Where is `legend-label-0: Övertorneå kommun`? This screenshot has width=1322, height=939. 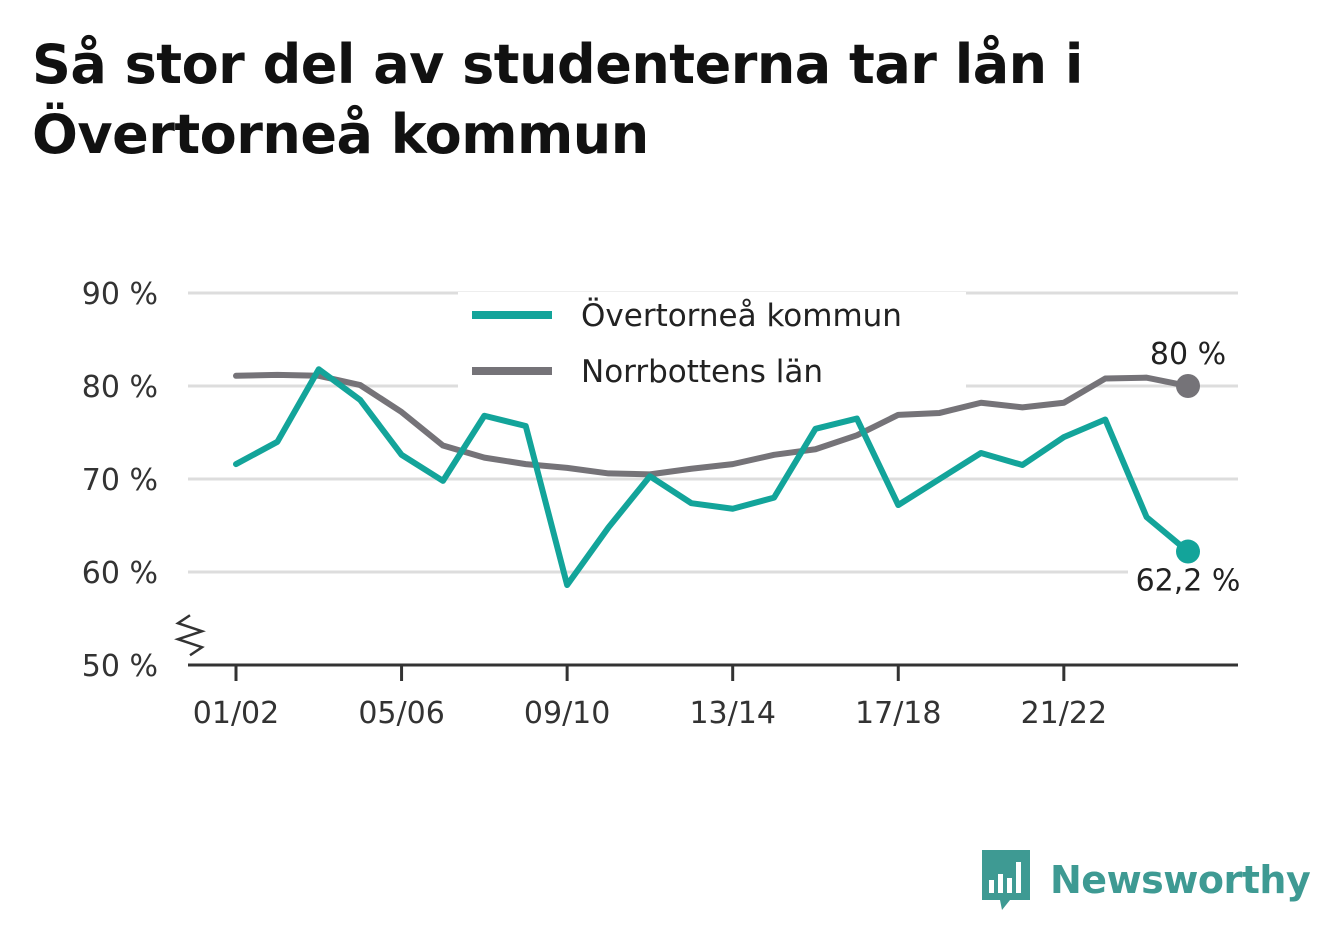
legend-label-0: Övertorneå kommun is located at coordinates (741, 315).